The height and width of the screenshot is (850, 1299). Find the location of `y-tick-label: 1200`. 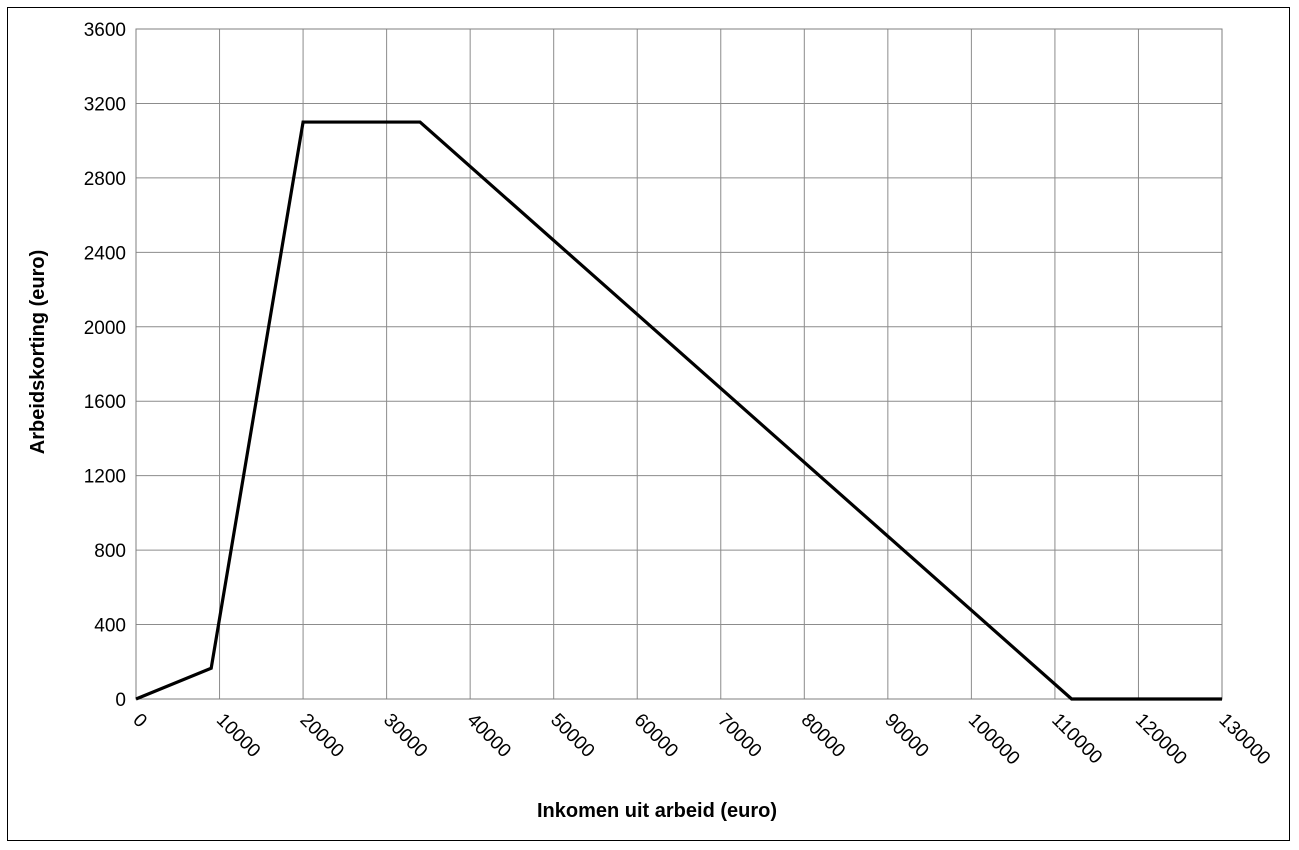

y-tick-label: 1200 is located at coordinates (105, 477).